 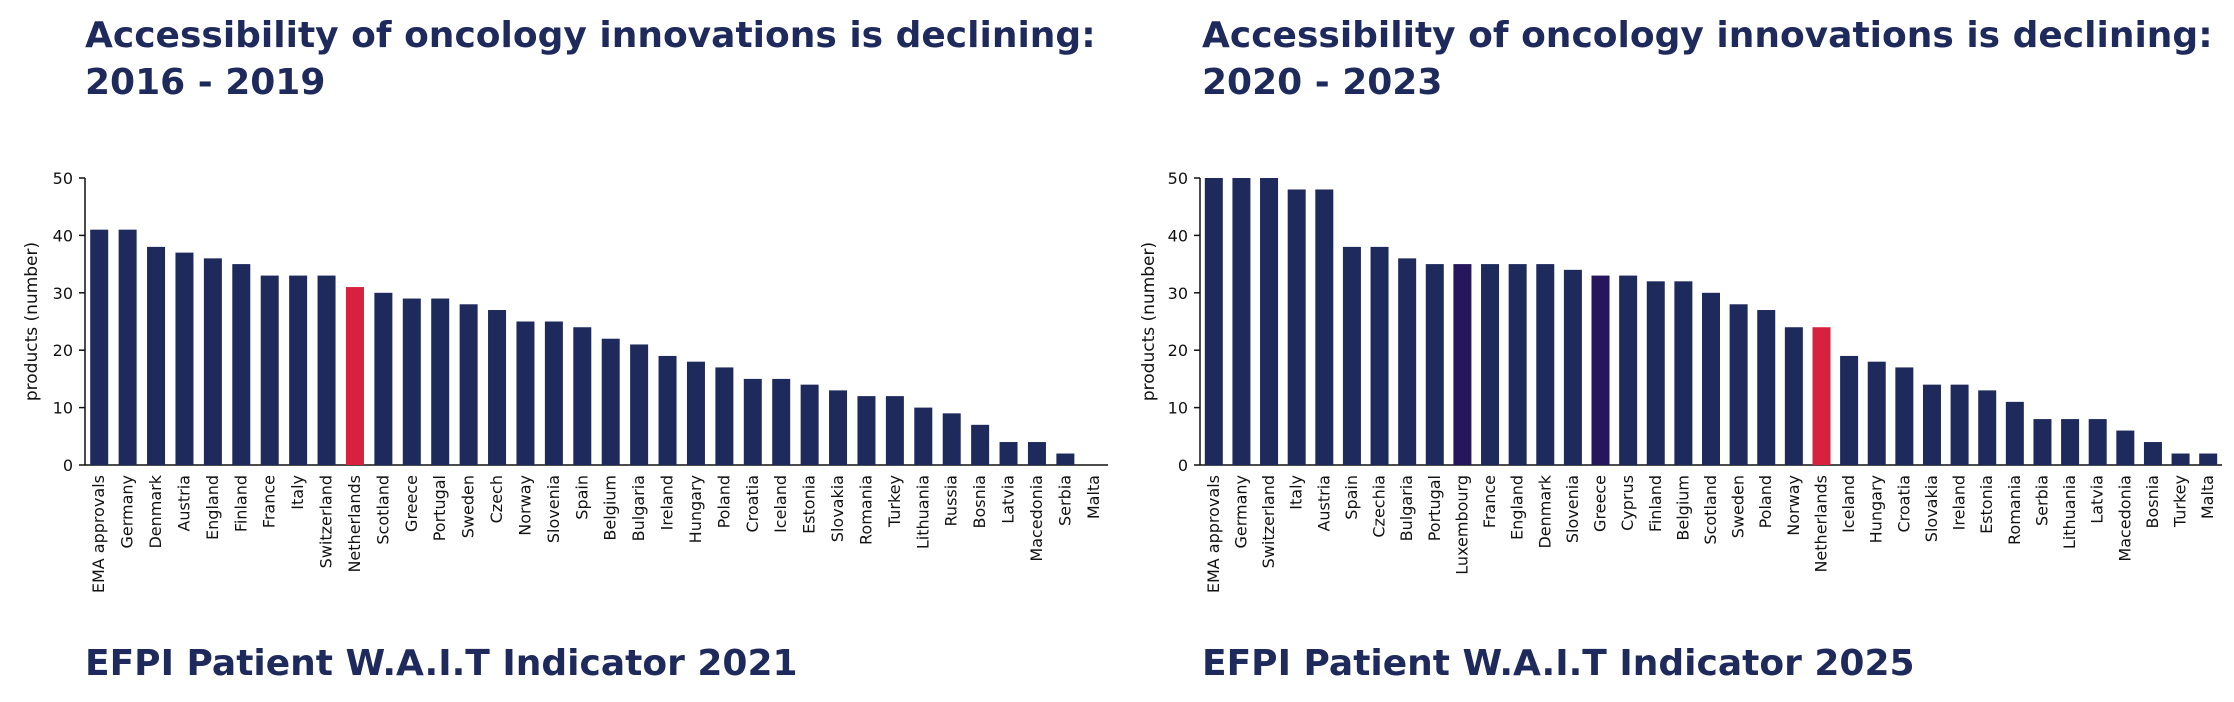 What do you see at coordinates (1178, 408) in the screenshot?
I see `y-tick-label: 10` at bounding box center [1178, 408].